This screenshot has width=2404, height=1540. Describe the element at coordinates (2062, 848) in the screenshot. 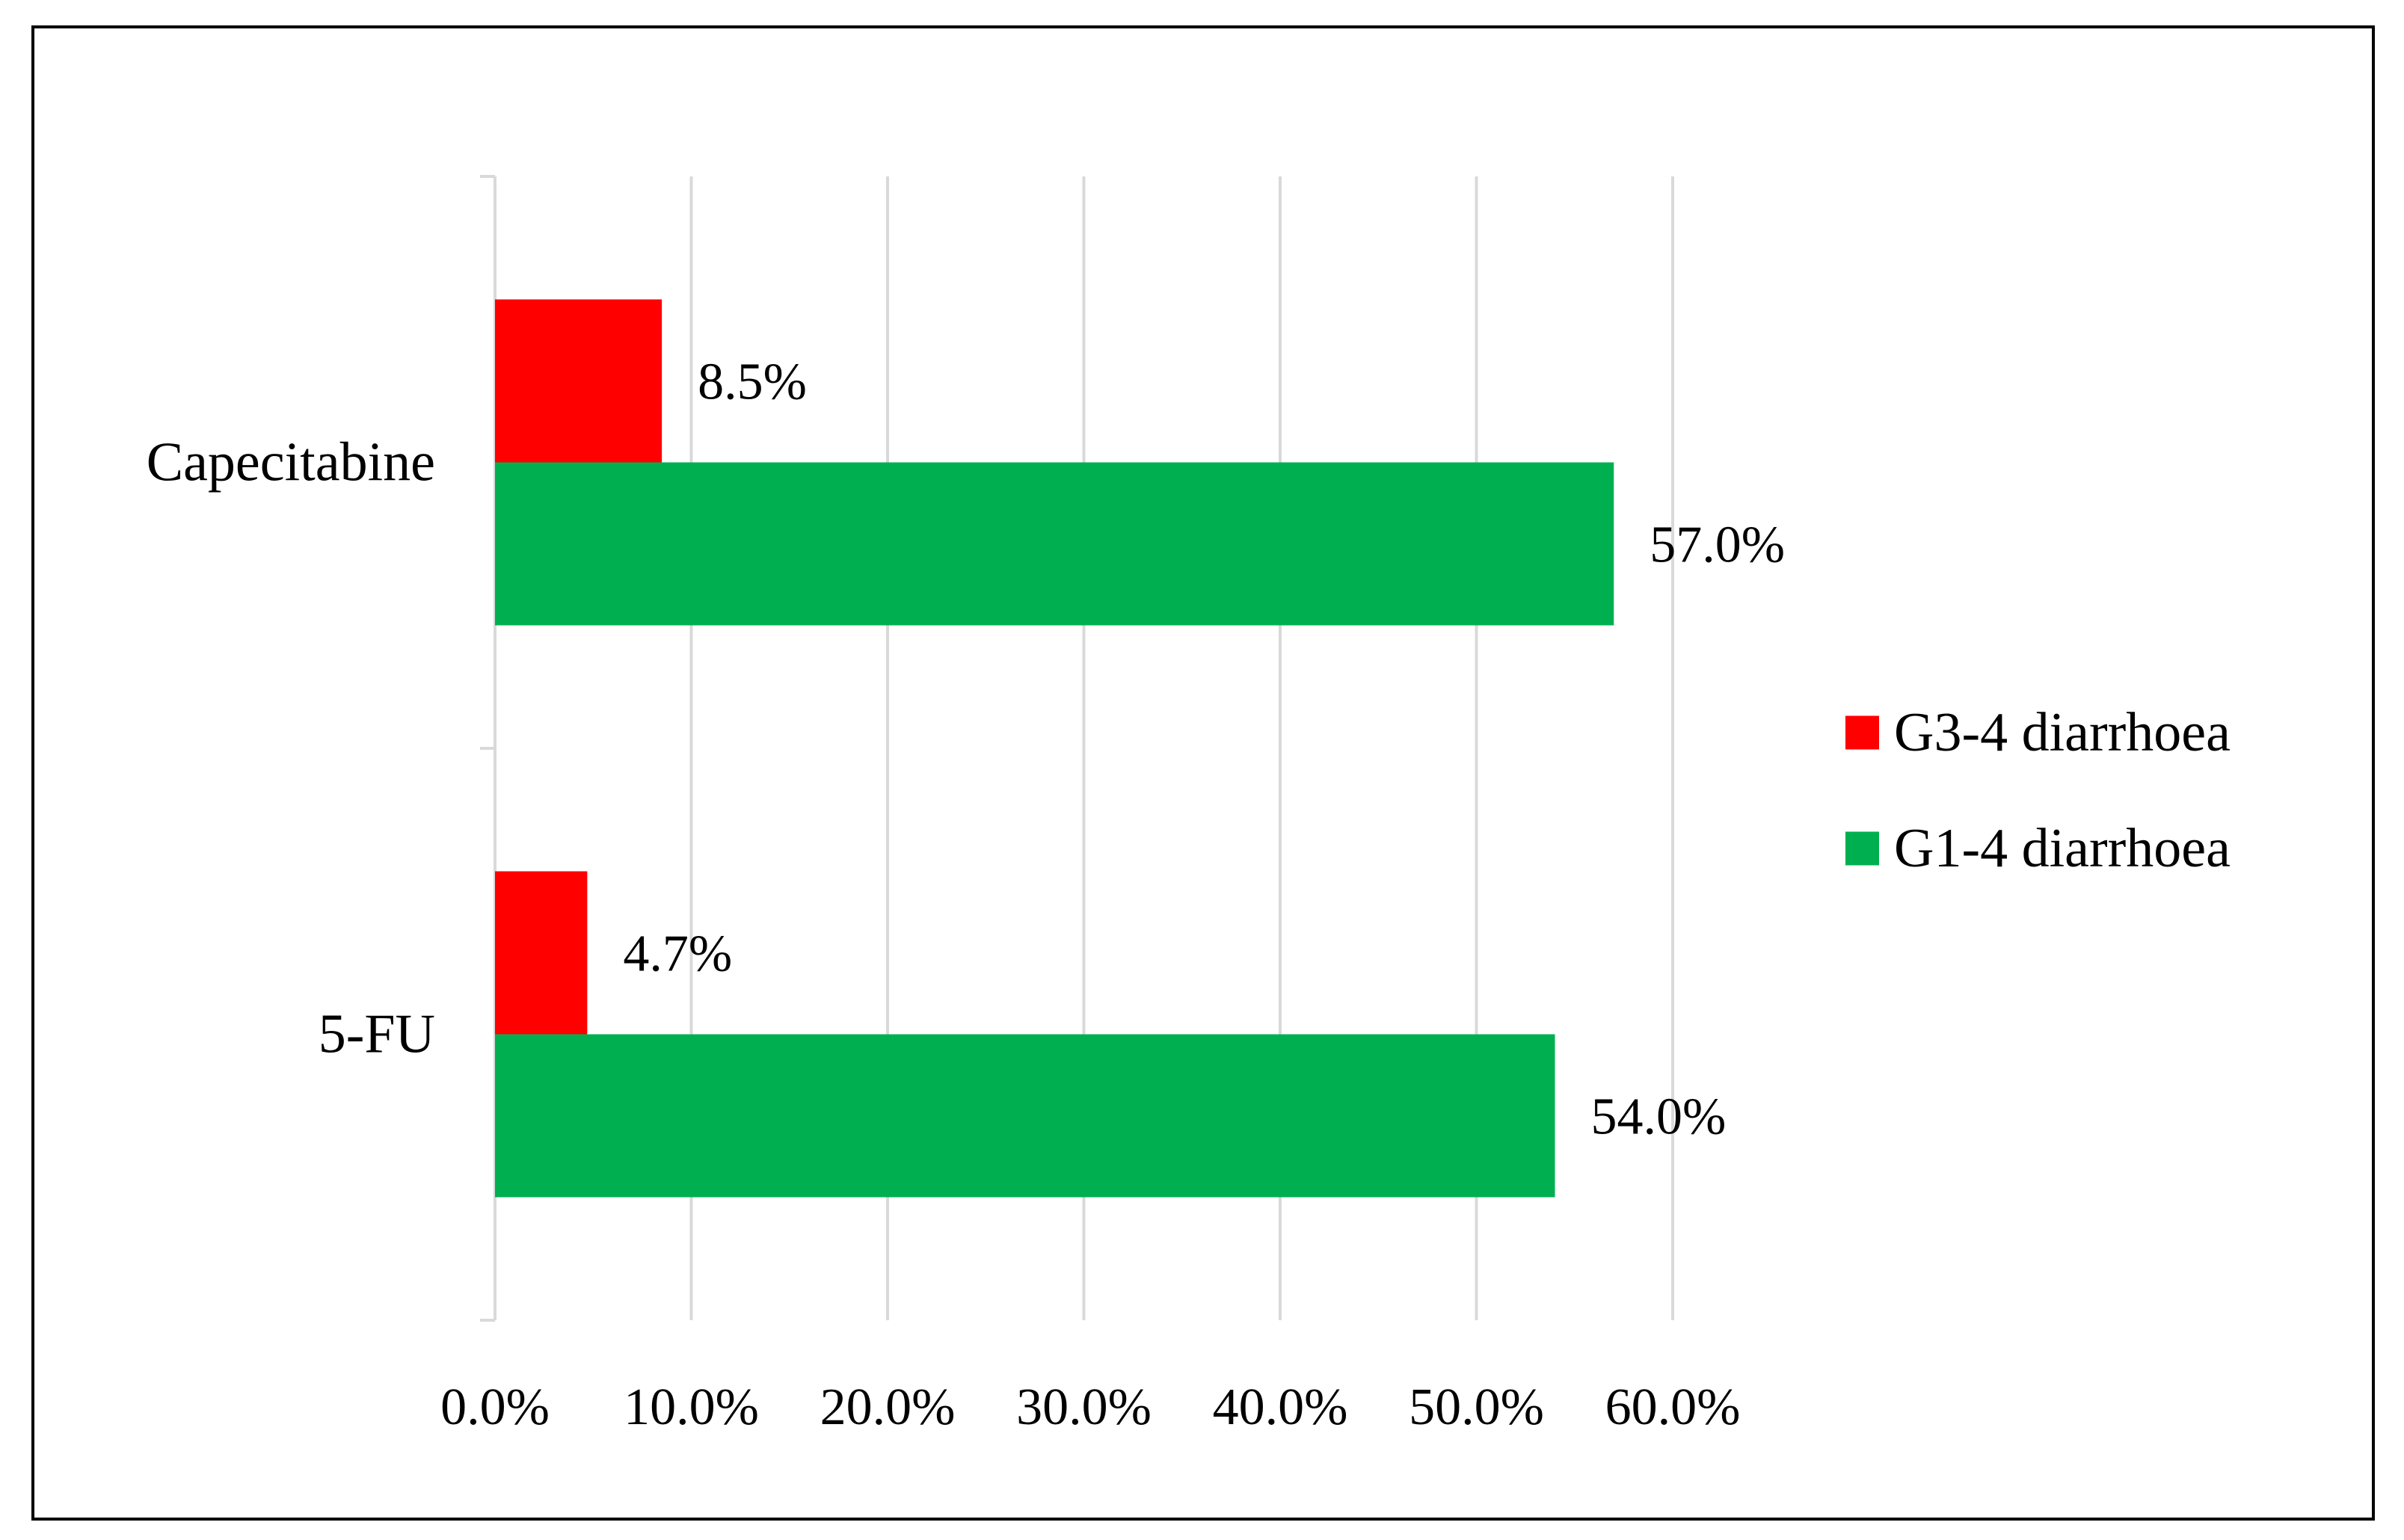

I see `legend-label: G1-4 diarrhoea` at that location.